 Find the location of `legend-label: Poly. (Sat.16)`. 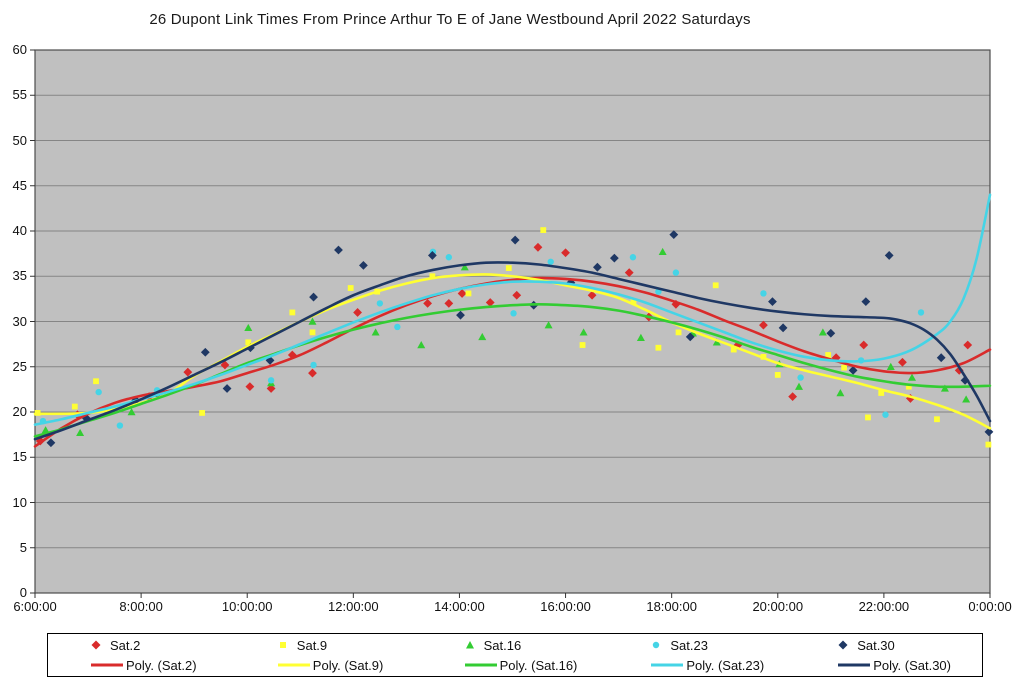

legend-label: Poly. (Sat.16) is located at coordinates (538, 665).